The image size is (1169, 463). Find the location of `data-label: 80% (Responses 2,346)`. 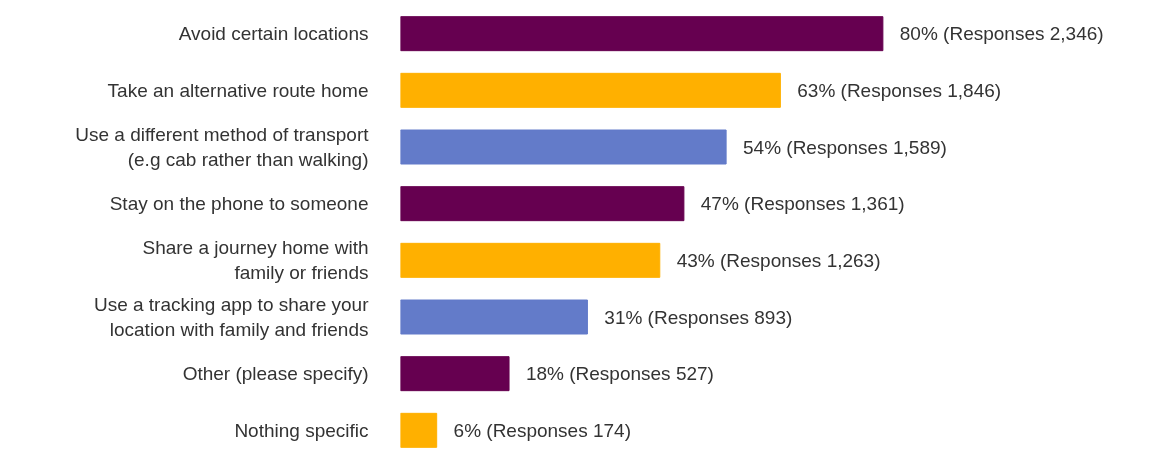

data-label: 80% (Responses 2,346) is located at coordinates (1001, 34).